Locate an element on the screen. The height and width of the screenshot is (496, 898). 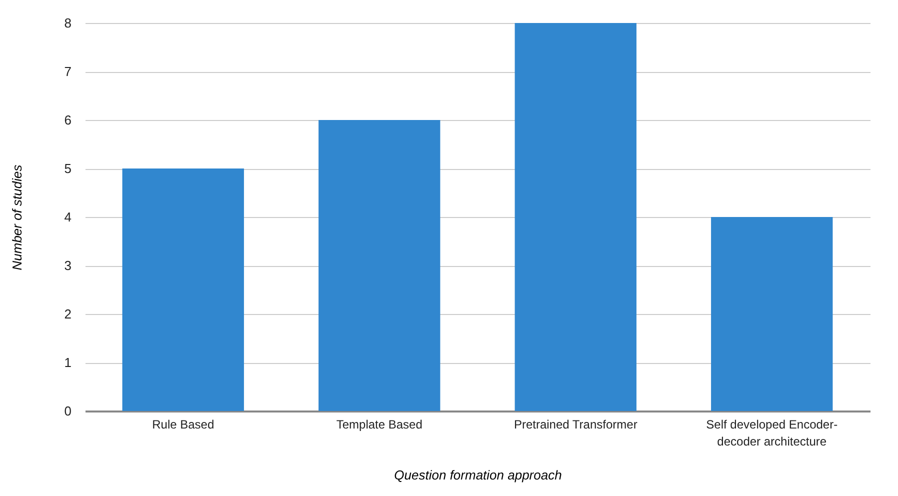
x-axis-title: Question formation approach is located at coordinates (478, 475).